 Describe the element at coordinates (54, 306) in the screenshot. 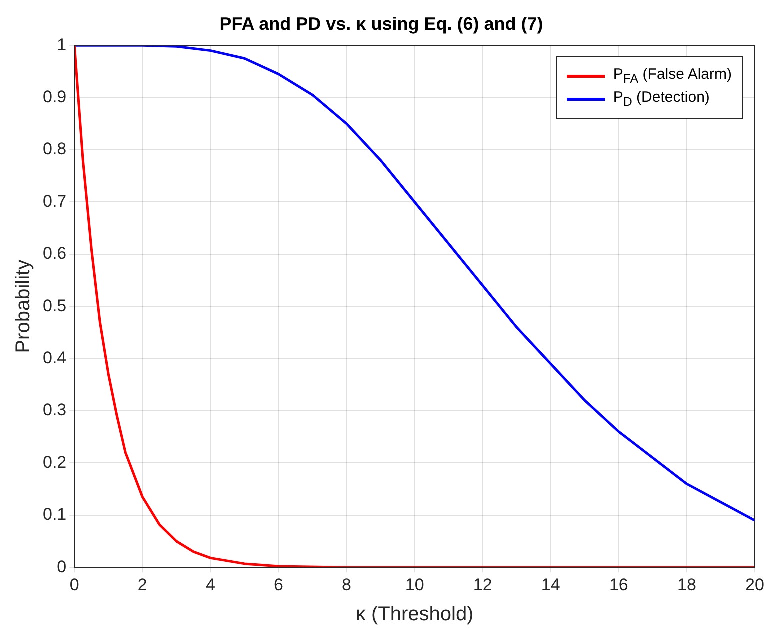

I see `y-tick-label: 0.5` at that location.